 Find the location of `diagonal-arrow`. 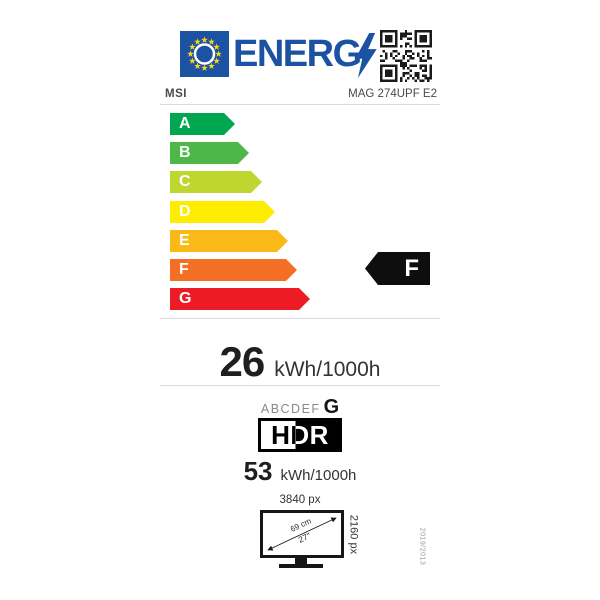

diagonal-arrow is located at coordinates (302, 534).